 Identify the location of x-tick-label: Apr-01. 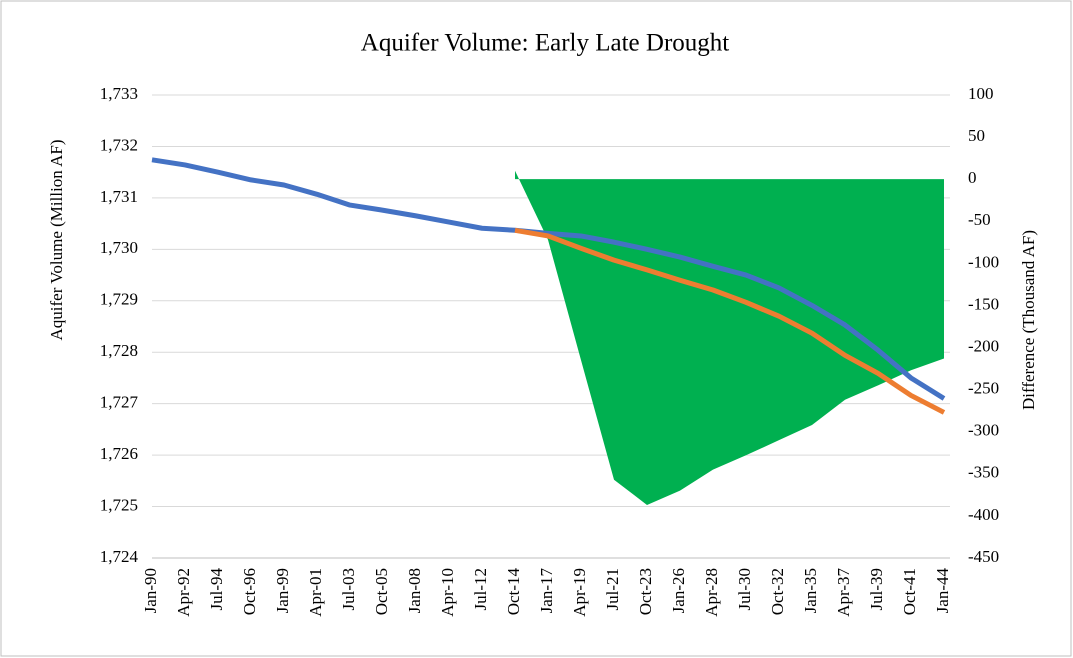
(315, 592).